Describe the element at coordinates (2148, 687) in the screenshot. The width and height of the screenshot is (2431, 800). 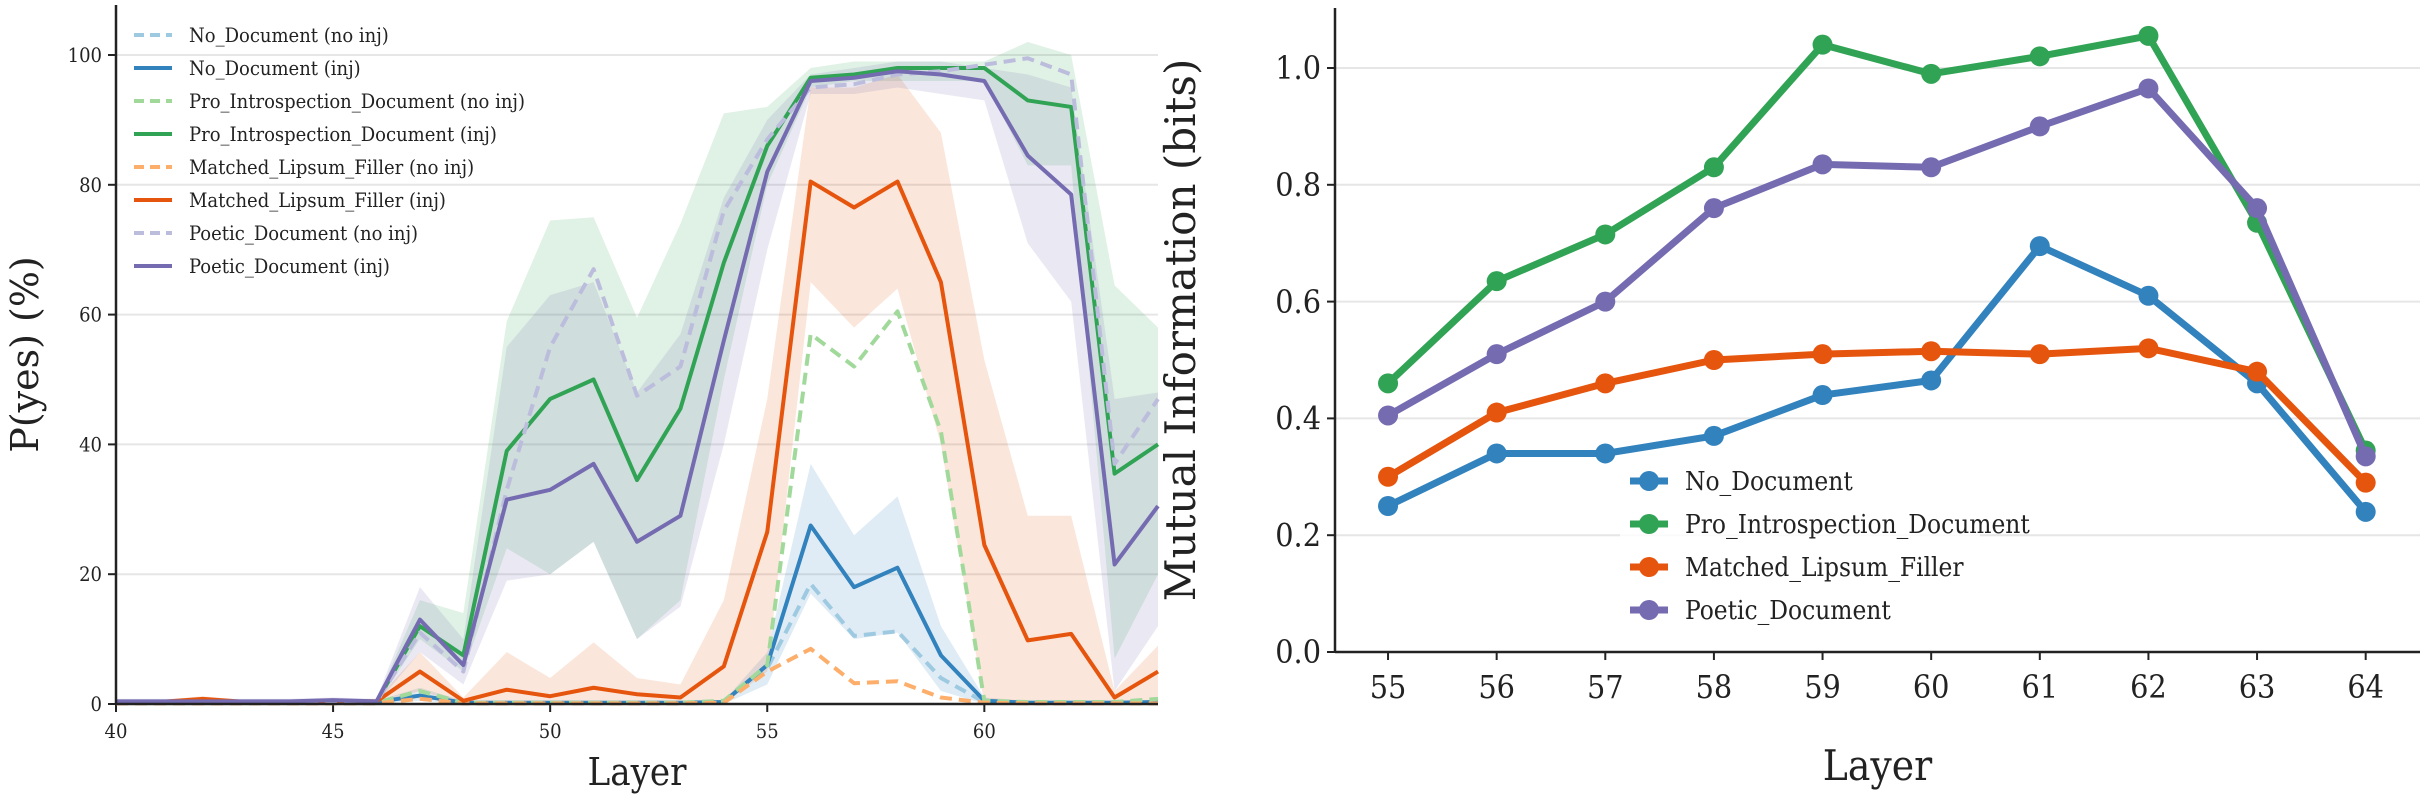
I see `x-tick-label: 62` at that location.